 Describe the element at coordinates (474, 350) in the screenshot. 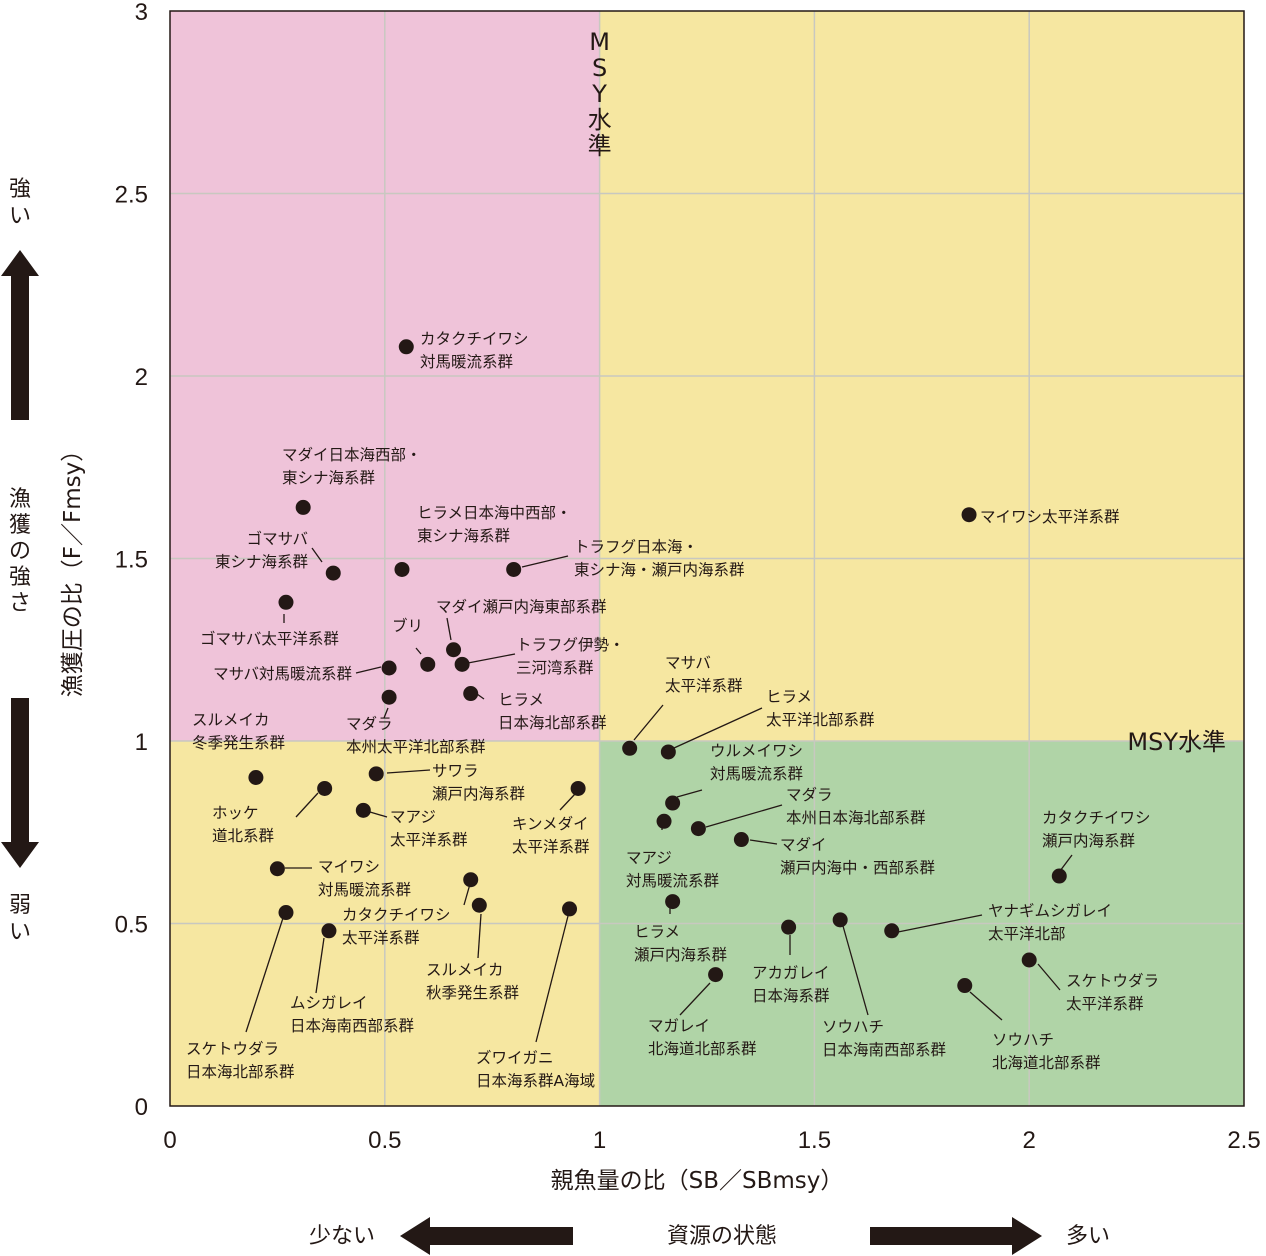

I see `point-label: カタクチイワシ対馬暖流系群` at that location.